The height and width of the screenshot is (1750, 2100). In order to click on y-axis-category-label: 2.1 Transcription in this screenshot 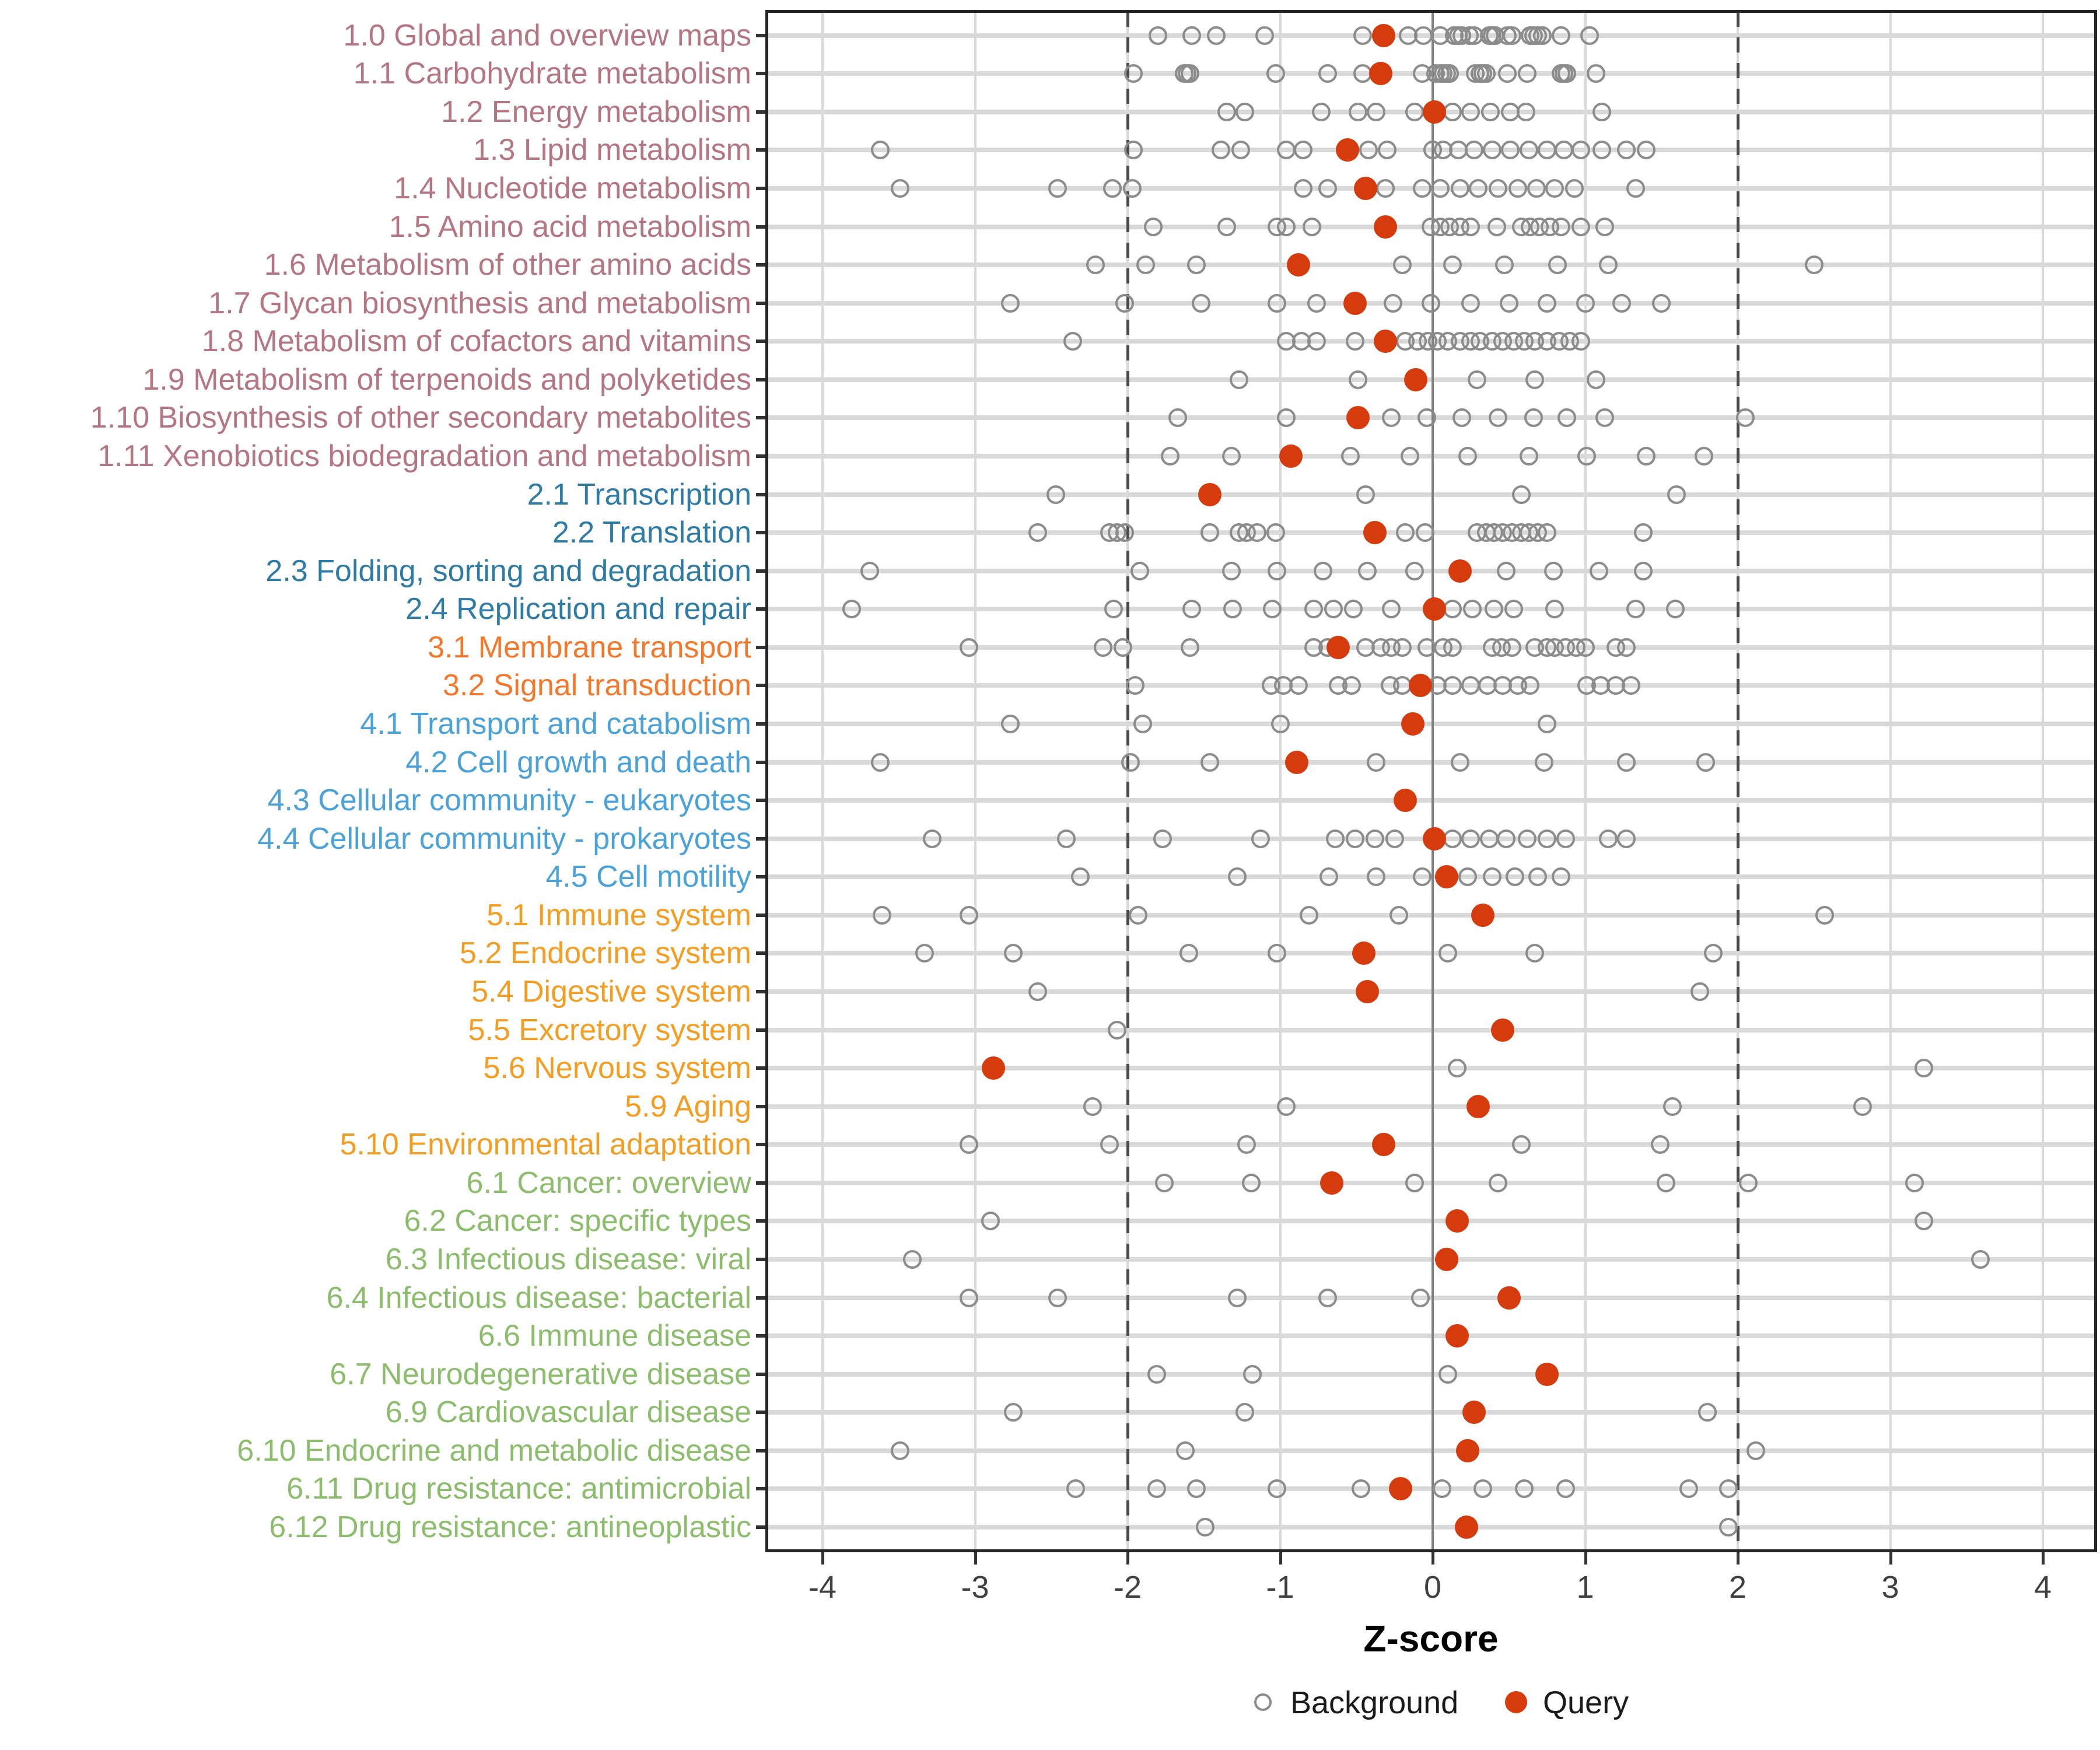, I will do `click(639, 494)`.